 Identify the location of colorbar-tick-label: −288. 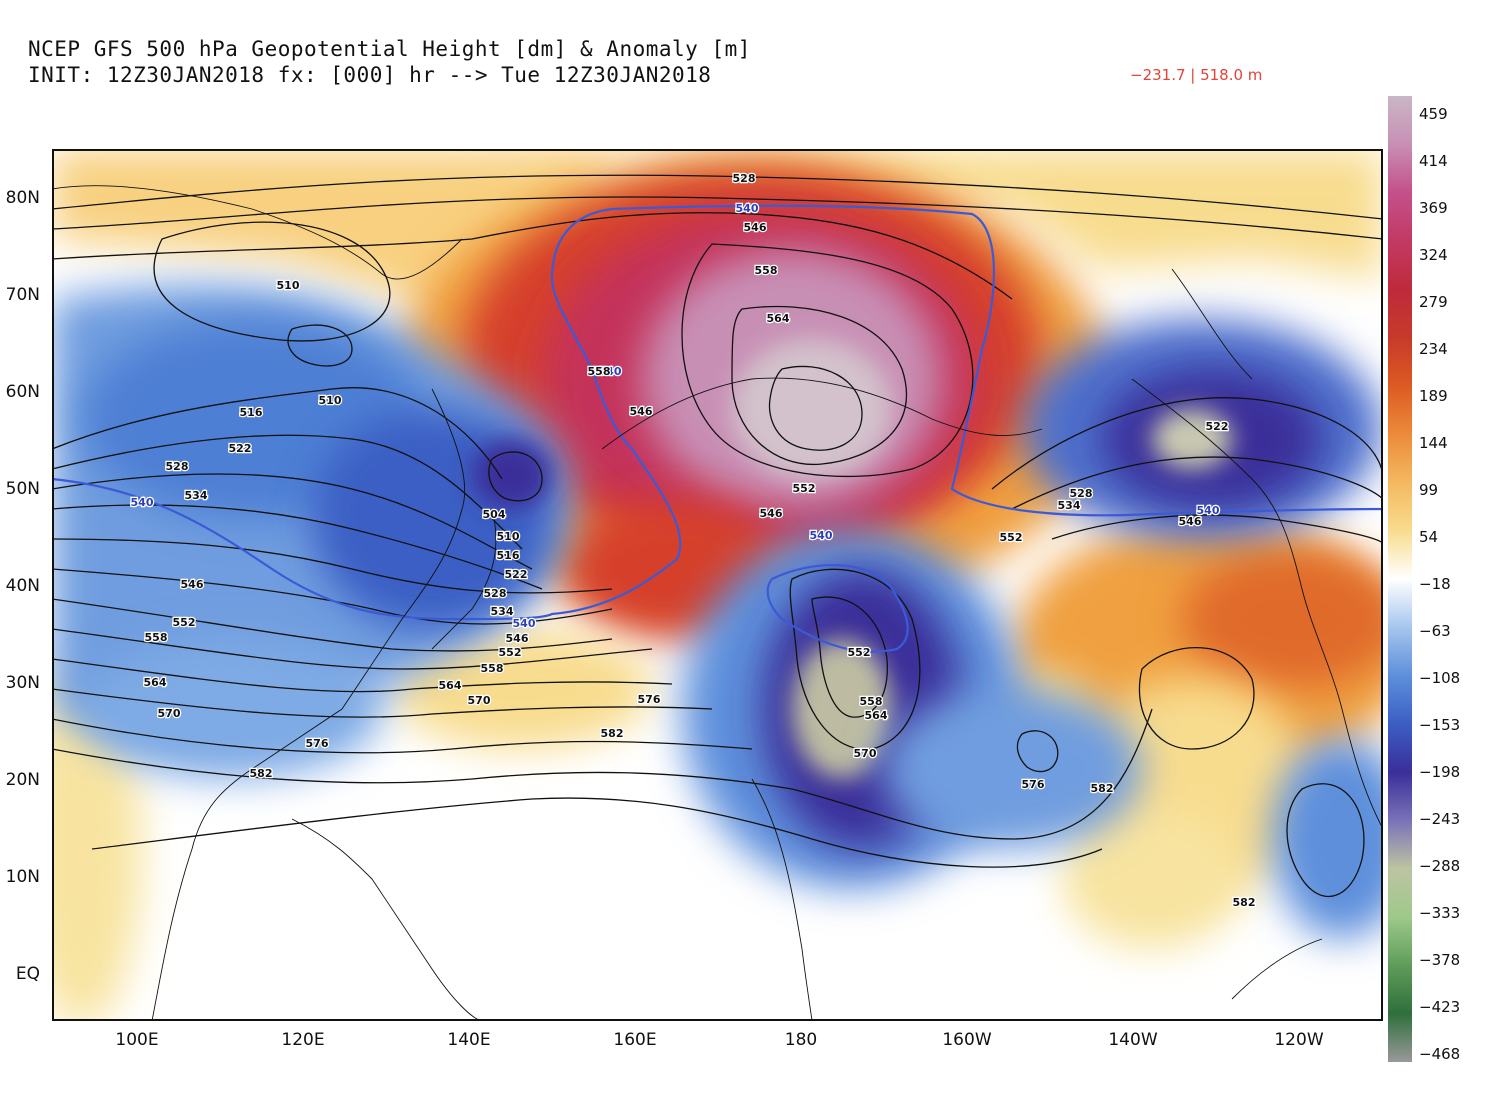
(1440, 866).